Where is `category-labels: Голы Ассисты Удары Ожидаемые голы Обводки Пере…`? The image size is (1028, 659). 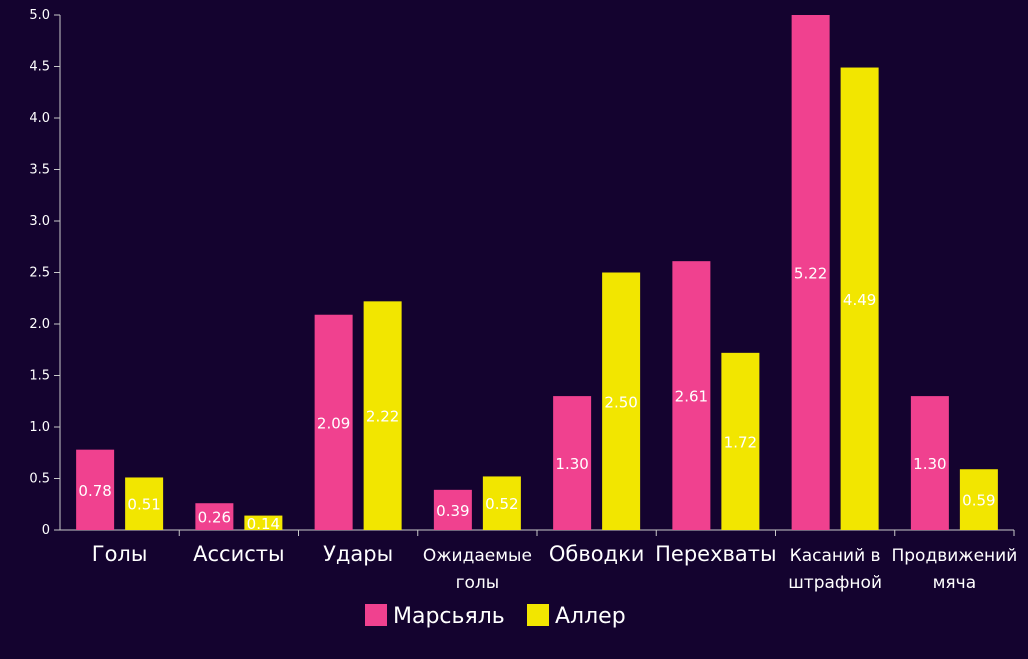 category-labels: Голы Ассисты Удары Ожидаемые голы Обводки Пере… is located at coordinates (554, 567).